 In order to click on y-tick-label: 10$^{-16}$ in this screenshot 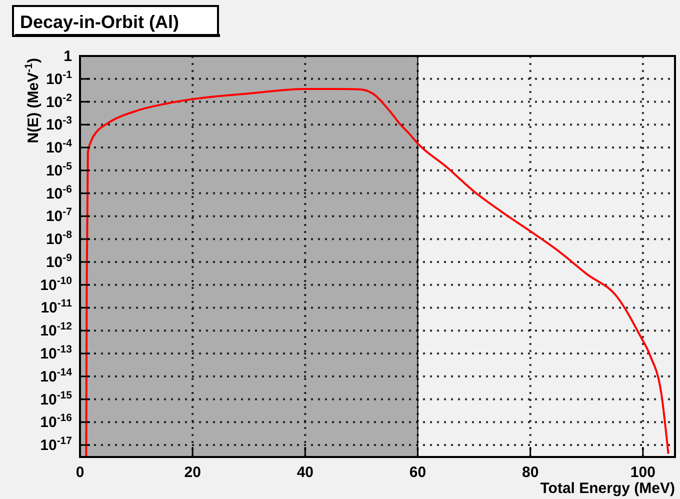, I will do `click(56, 422)`.